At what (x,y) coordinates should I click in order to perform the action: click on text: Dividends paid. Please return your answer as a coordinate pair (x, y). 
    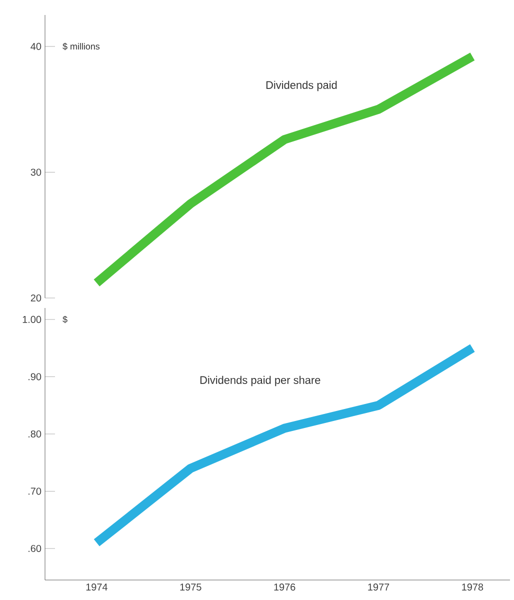
    Looking at the image, I should click on (301, 86).